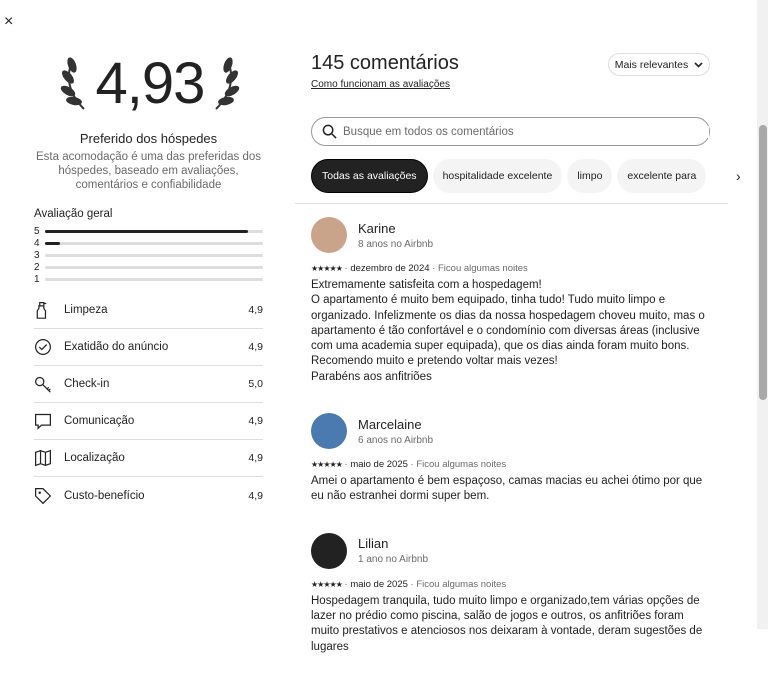 The width and height of the screenshot is (768, 683). What do you see at coordinates (37, 267) in the screenshot?
I see `star-label: 2` at bounding box center [37, 267].